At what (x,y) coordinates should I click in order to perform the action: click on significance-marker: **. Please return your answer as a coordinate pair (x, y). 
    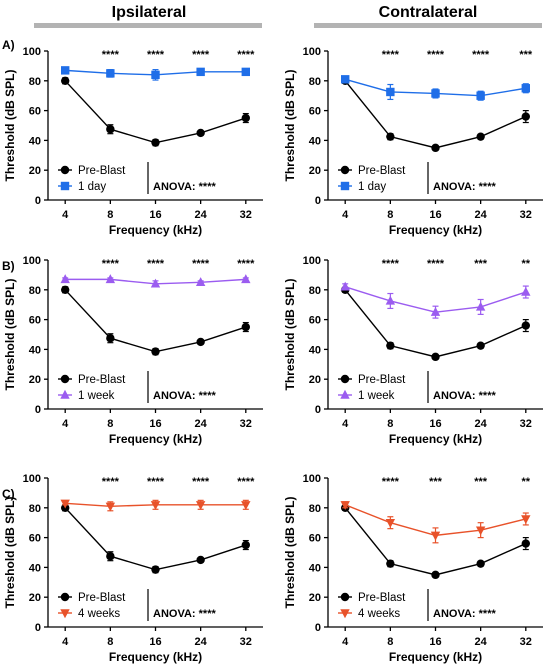
    Looking at the image, I should click on (526, 482).